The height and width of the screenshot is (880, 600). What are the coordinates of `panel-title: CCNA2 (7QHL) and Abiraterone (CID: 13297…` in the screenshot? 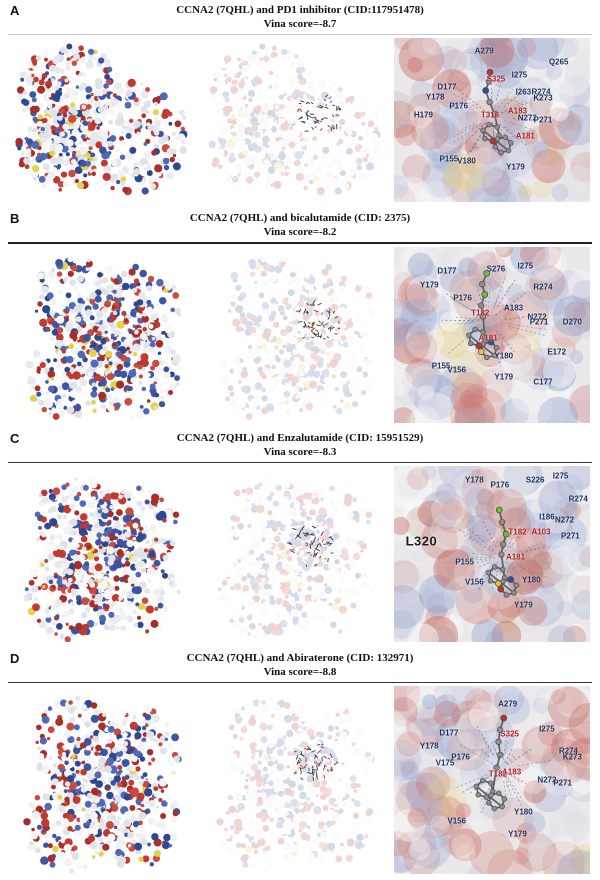 It's located at (300, 664).